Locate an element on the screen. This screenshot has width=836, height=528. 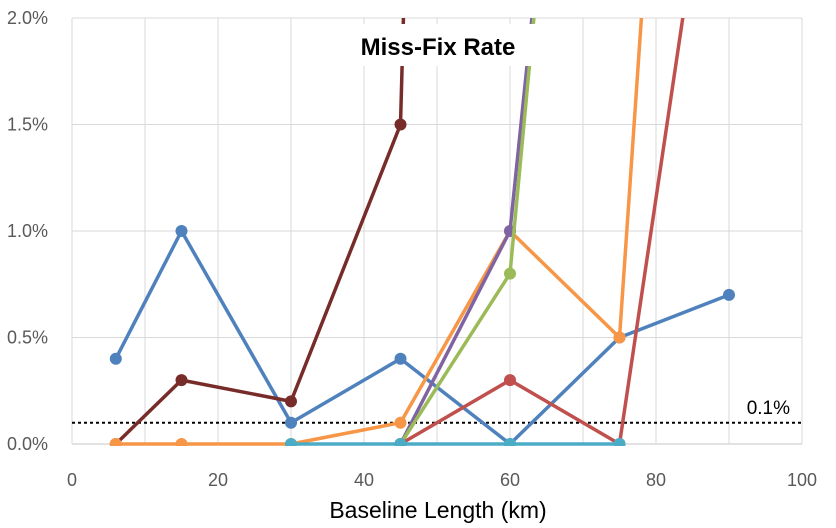
title-background is located at coordinates (439, 45).